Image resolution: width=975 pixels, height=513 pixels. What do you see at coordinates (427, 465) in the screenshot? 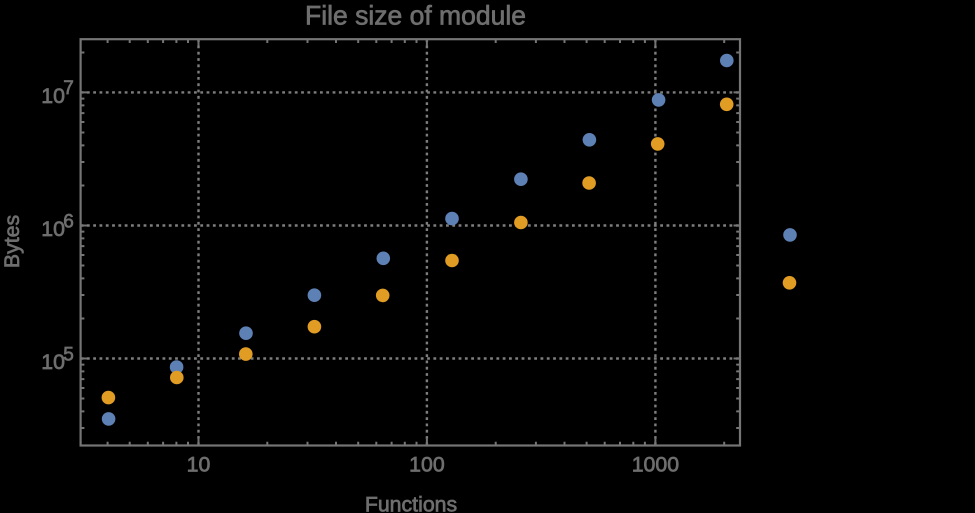
I see `svg-text: 100` at bounding box center [427, 465].